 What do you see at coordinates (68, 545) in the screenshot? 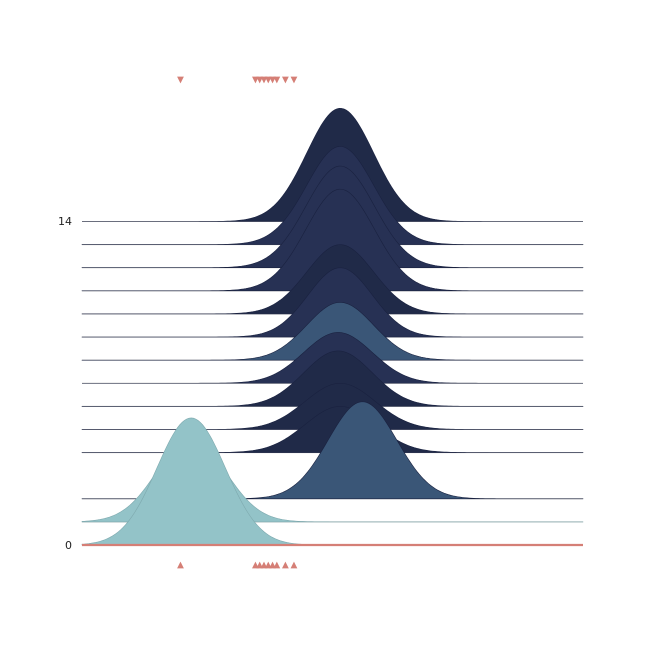
I see `y-tick-label-0: 0` at bounding box center [68, 545].